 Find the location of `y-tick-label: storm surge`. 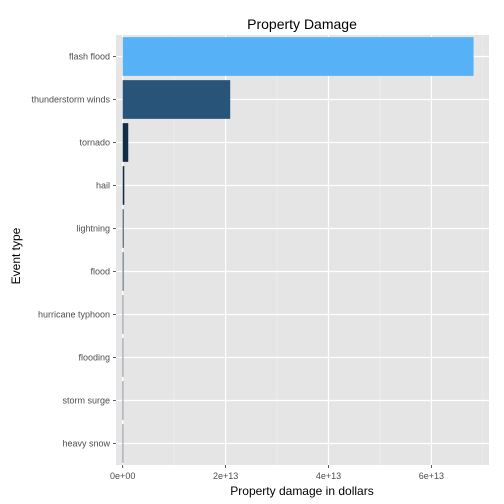

y-tick-label: storm surge is located at coordinates (86, 401).